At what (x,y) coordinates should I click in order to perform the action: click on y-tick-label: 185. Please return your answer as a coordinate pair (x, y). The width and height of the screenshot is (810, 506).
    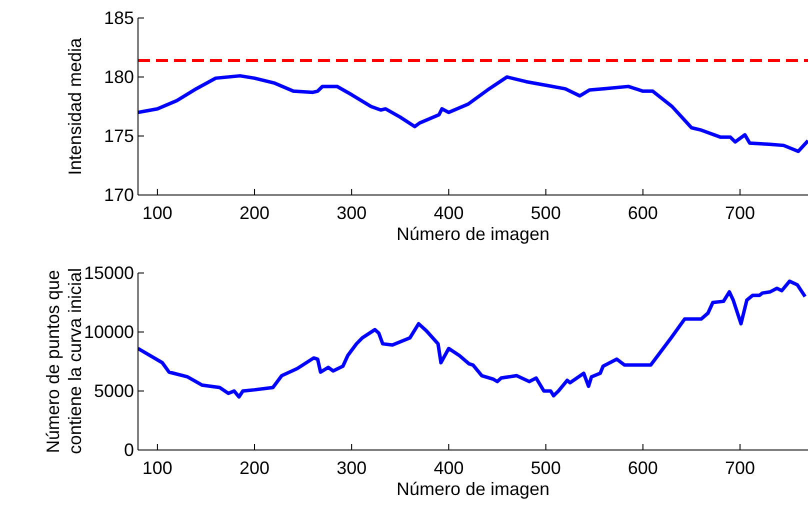
    Looking at the image, I should click on (119, 18).